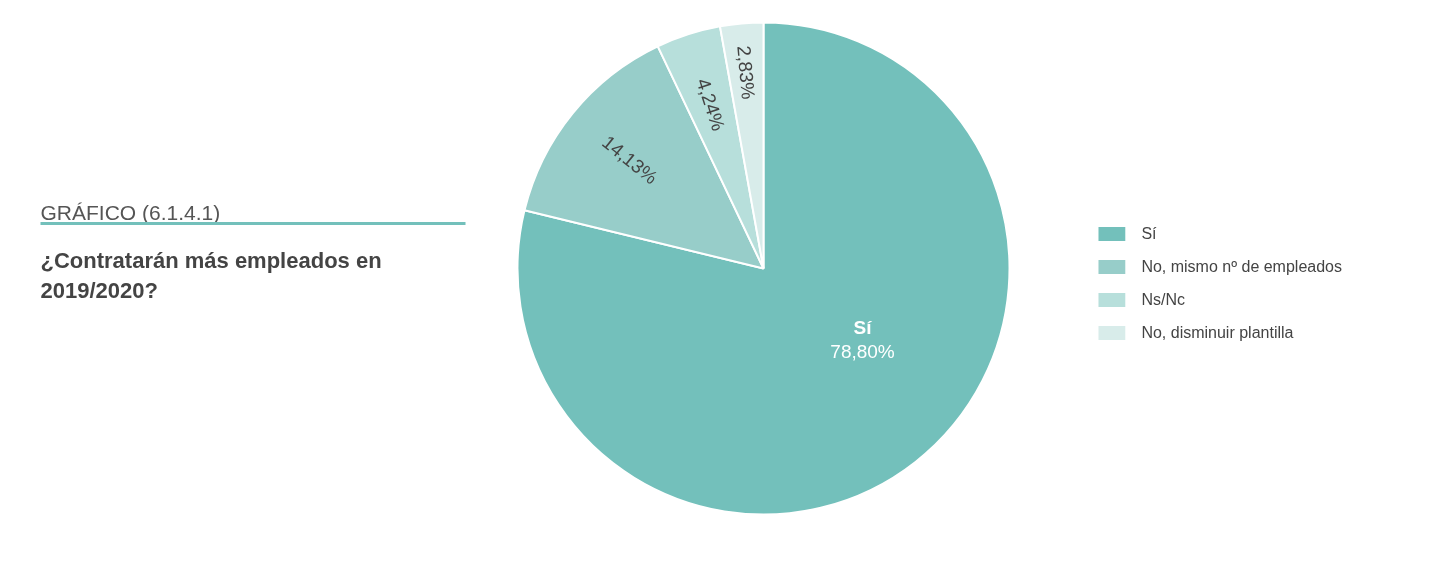 This screenshot has width=1452, height=566. Describe the element at coordinates (1163, 299) in the screenshot. I see `legend-label: Ns/Nc` at that location.